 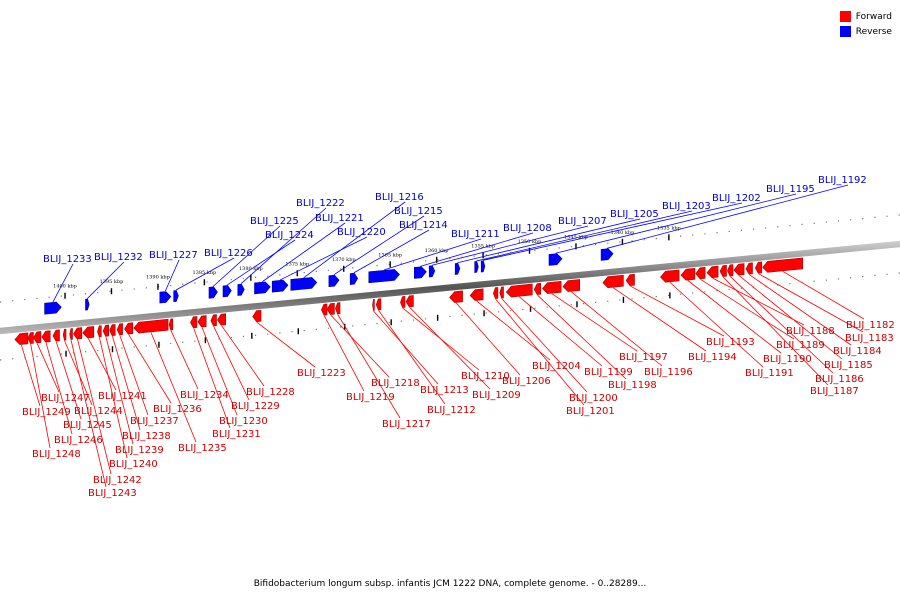 What do you see at coordinates (623, 233) in the screenshot?
I see `scale-tick-label: 1340 kbp` at bounding box center [623, 233].